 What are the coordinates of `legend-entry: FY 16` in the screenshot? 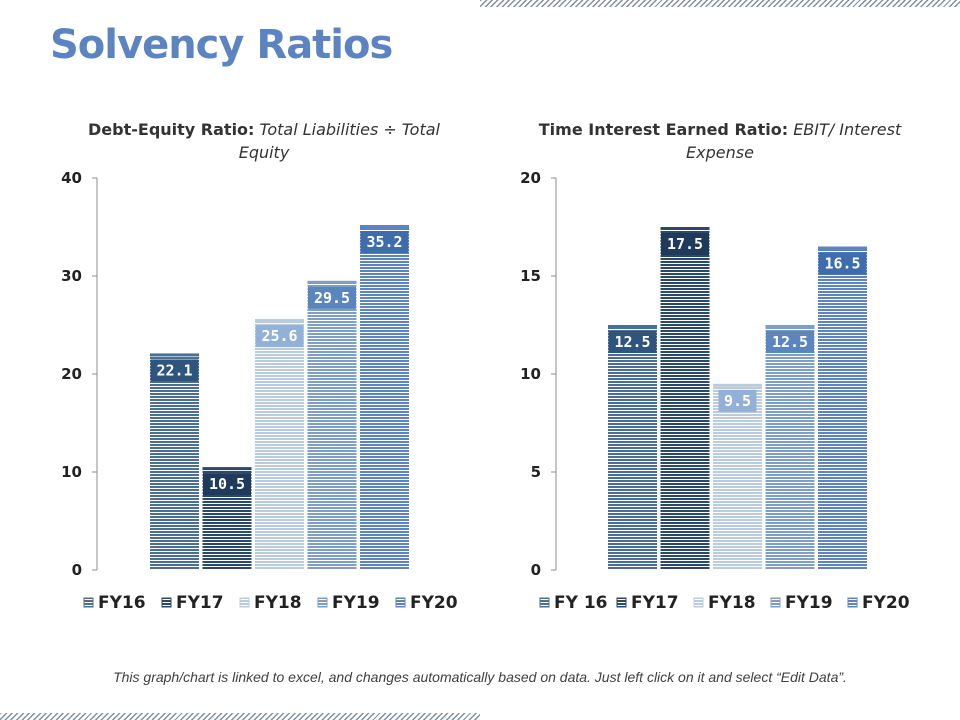 It's located at (581, 603).